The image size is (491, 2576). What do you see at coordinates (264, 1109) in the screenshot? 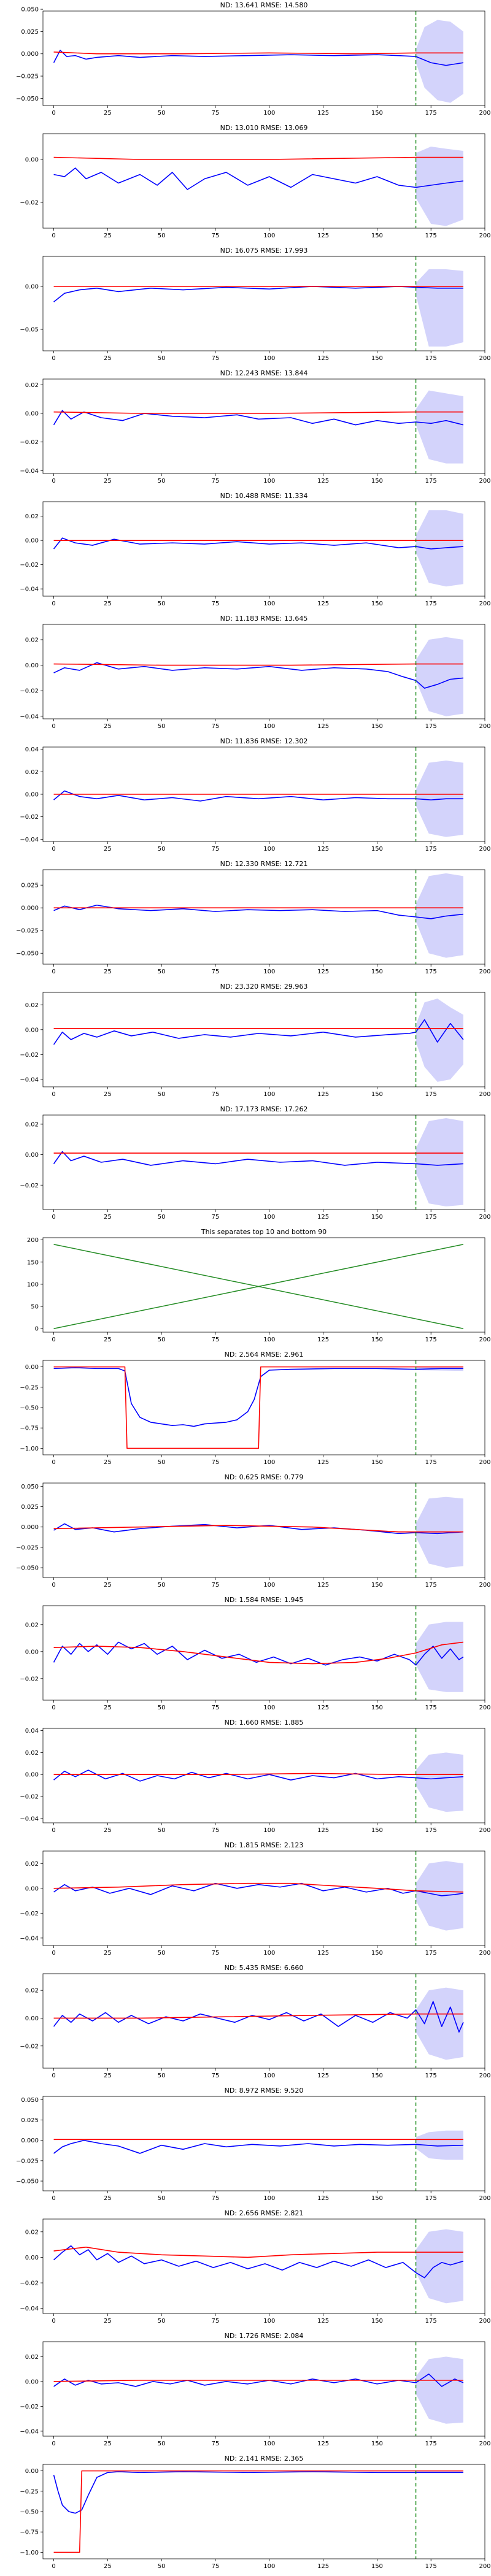
I see `chart-title: ND: 17.173 RMSE: 17.262` at bounding box center [264, 1109].